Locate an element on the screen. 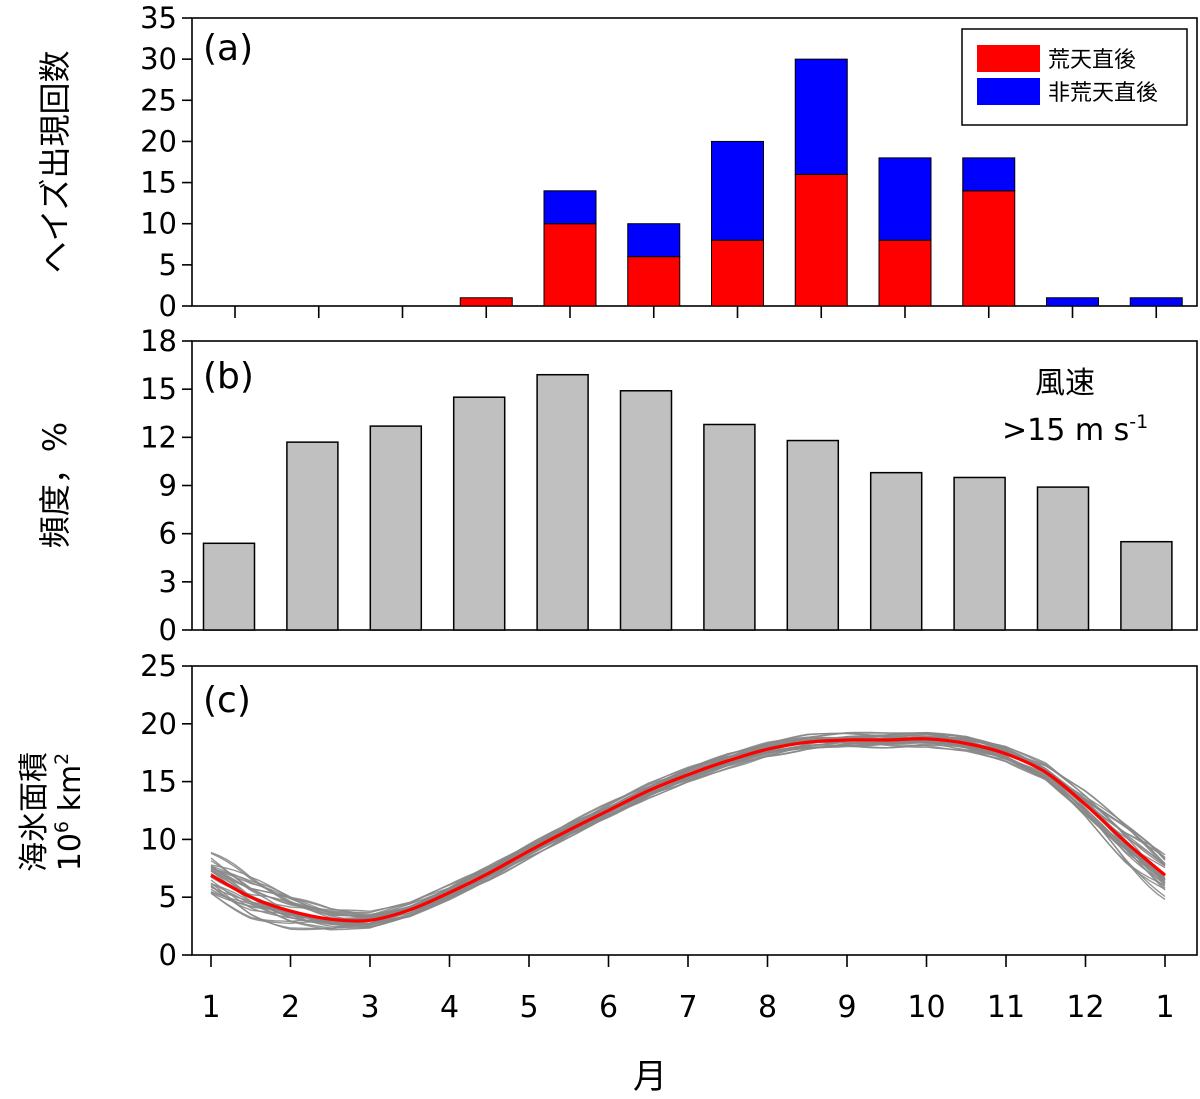 The image size is (1200, 1099). panel-b-y-tick-label: 6 is located at coordinates (168, 534).